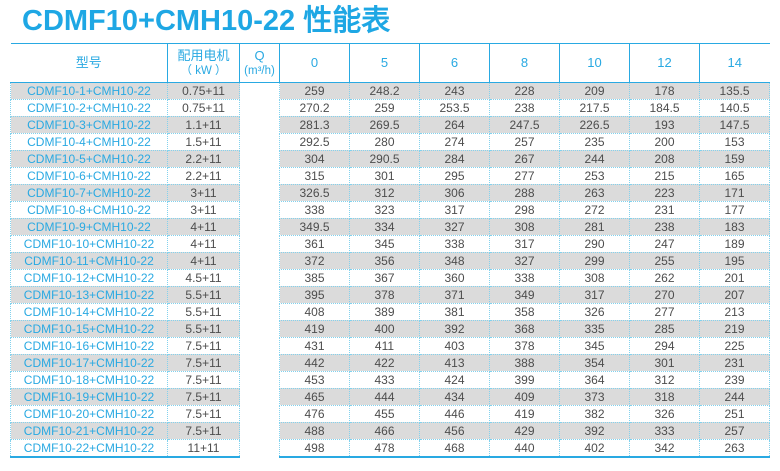  What do you see at coordinates (664, 124) in the screenshot?
I see `head-value-cell: 193` at bounding box center [664, 124].